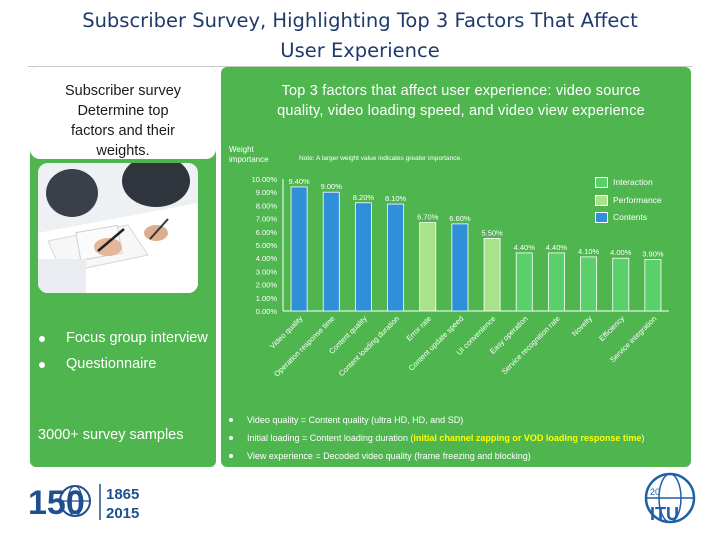 This screenshot has height=540, width=720. What do you see at coordinates (589, 251) in the screenshot?
I see `data-label: 4.10%` at bounding box center [589, 251].